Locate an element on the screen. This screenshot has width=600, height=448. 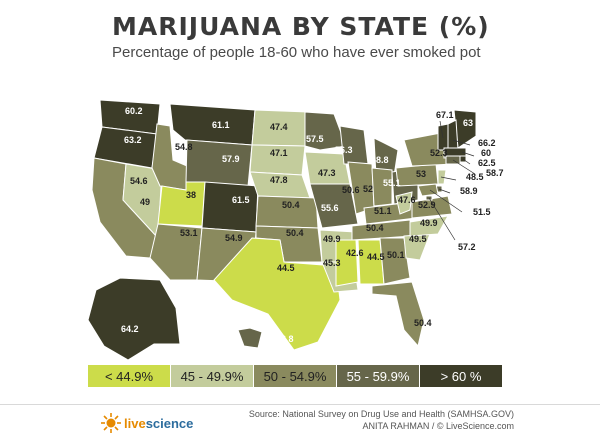
state-nc is located at coordinates (429, 226).